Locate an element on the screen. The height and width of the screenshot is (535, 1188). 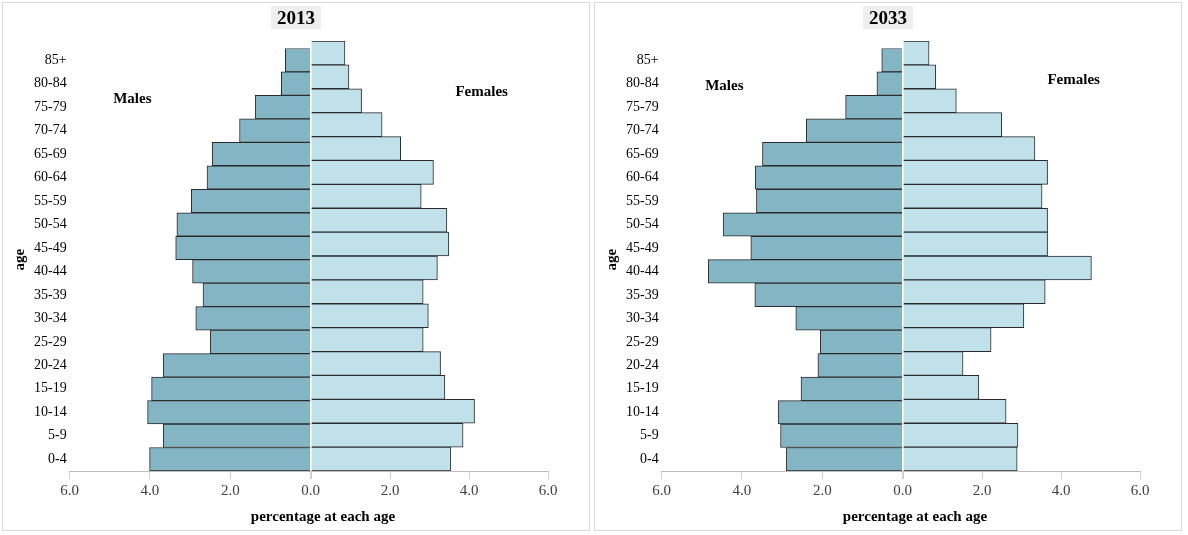
chart-title: 2033 is located at coordinates (888, 17).